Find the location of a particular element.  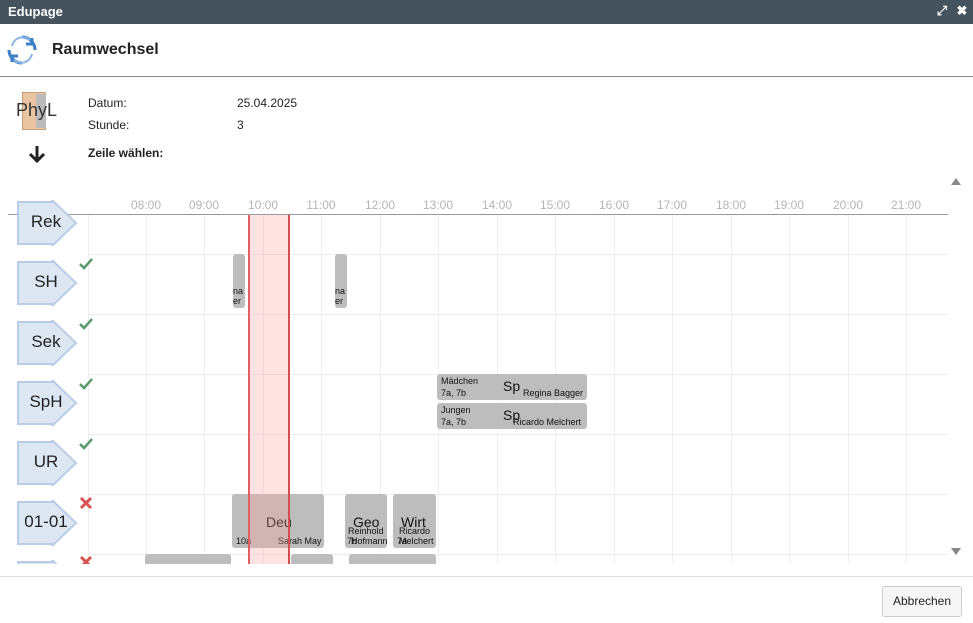

current-period-highlight is located at coordinates (269, 389).